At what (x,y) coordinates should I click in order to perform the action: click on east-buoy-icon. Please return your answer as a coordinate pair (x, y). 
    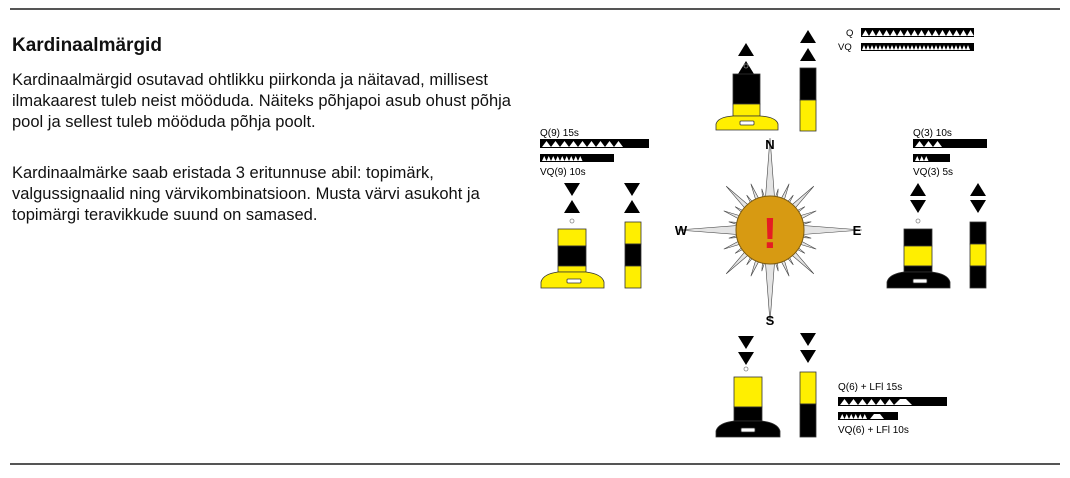
    Looking at the image, I should click on (918, 258).